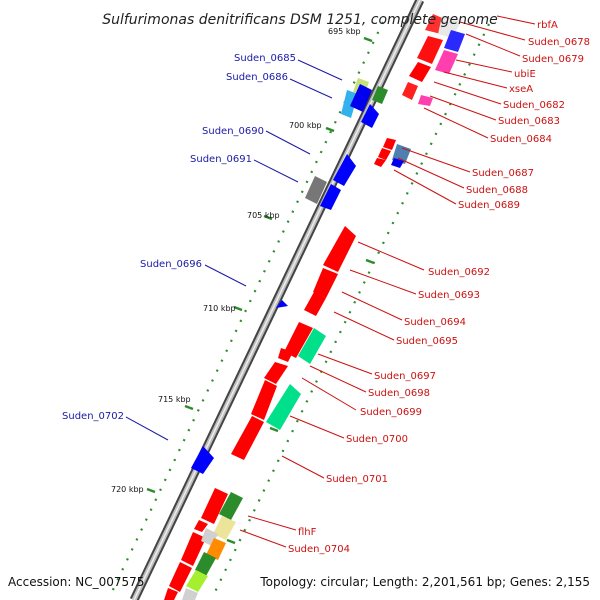  What do you see at coordinates (319, 549) in the screenshot?
I see `gene-label: Suden_0704` at bounding box center [319, 549].